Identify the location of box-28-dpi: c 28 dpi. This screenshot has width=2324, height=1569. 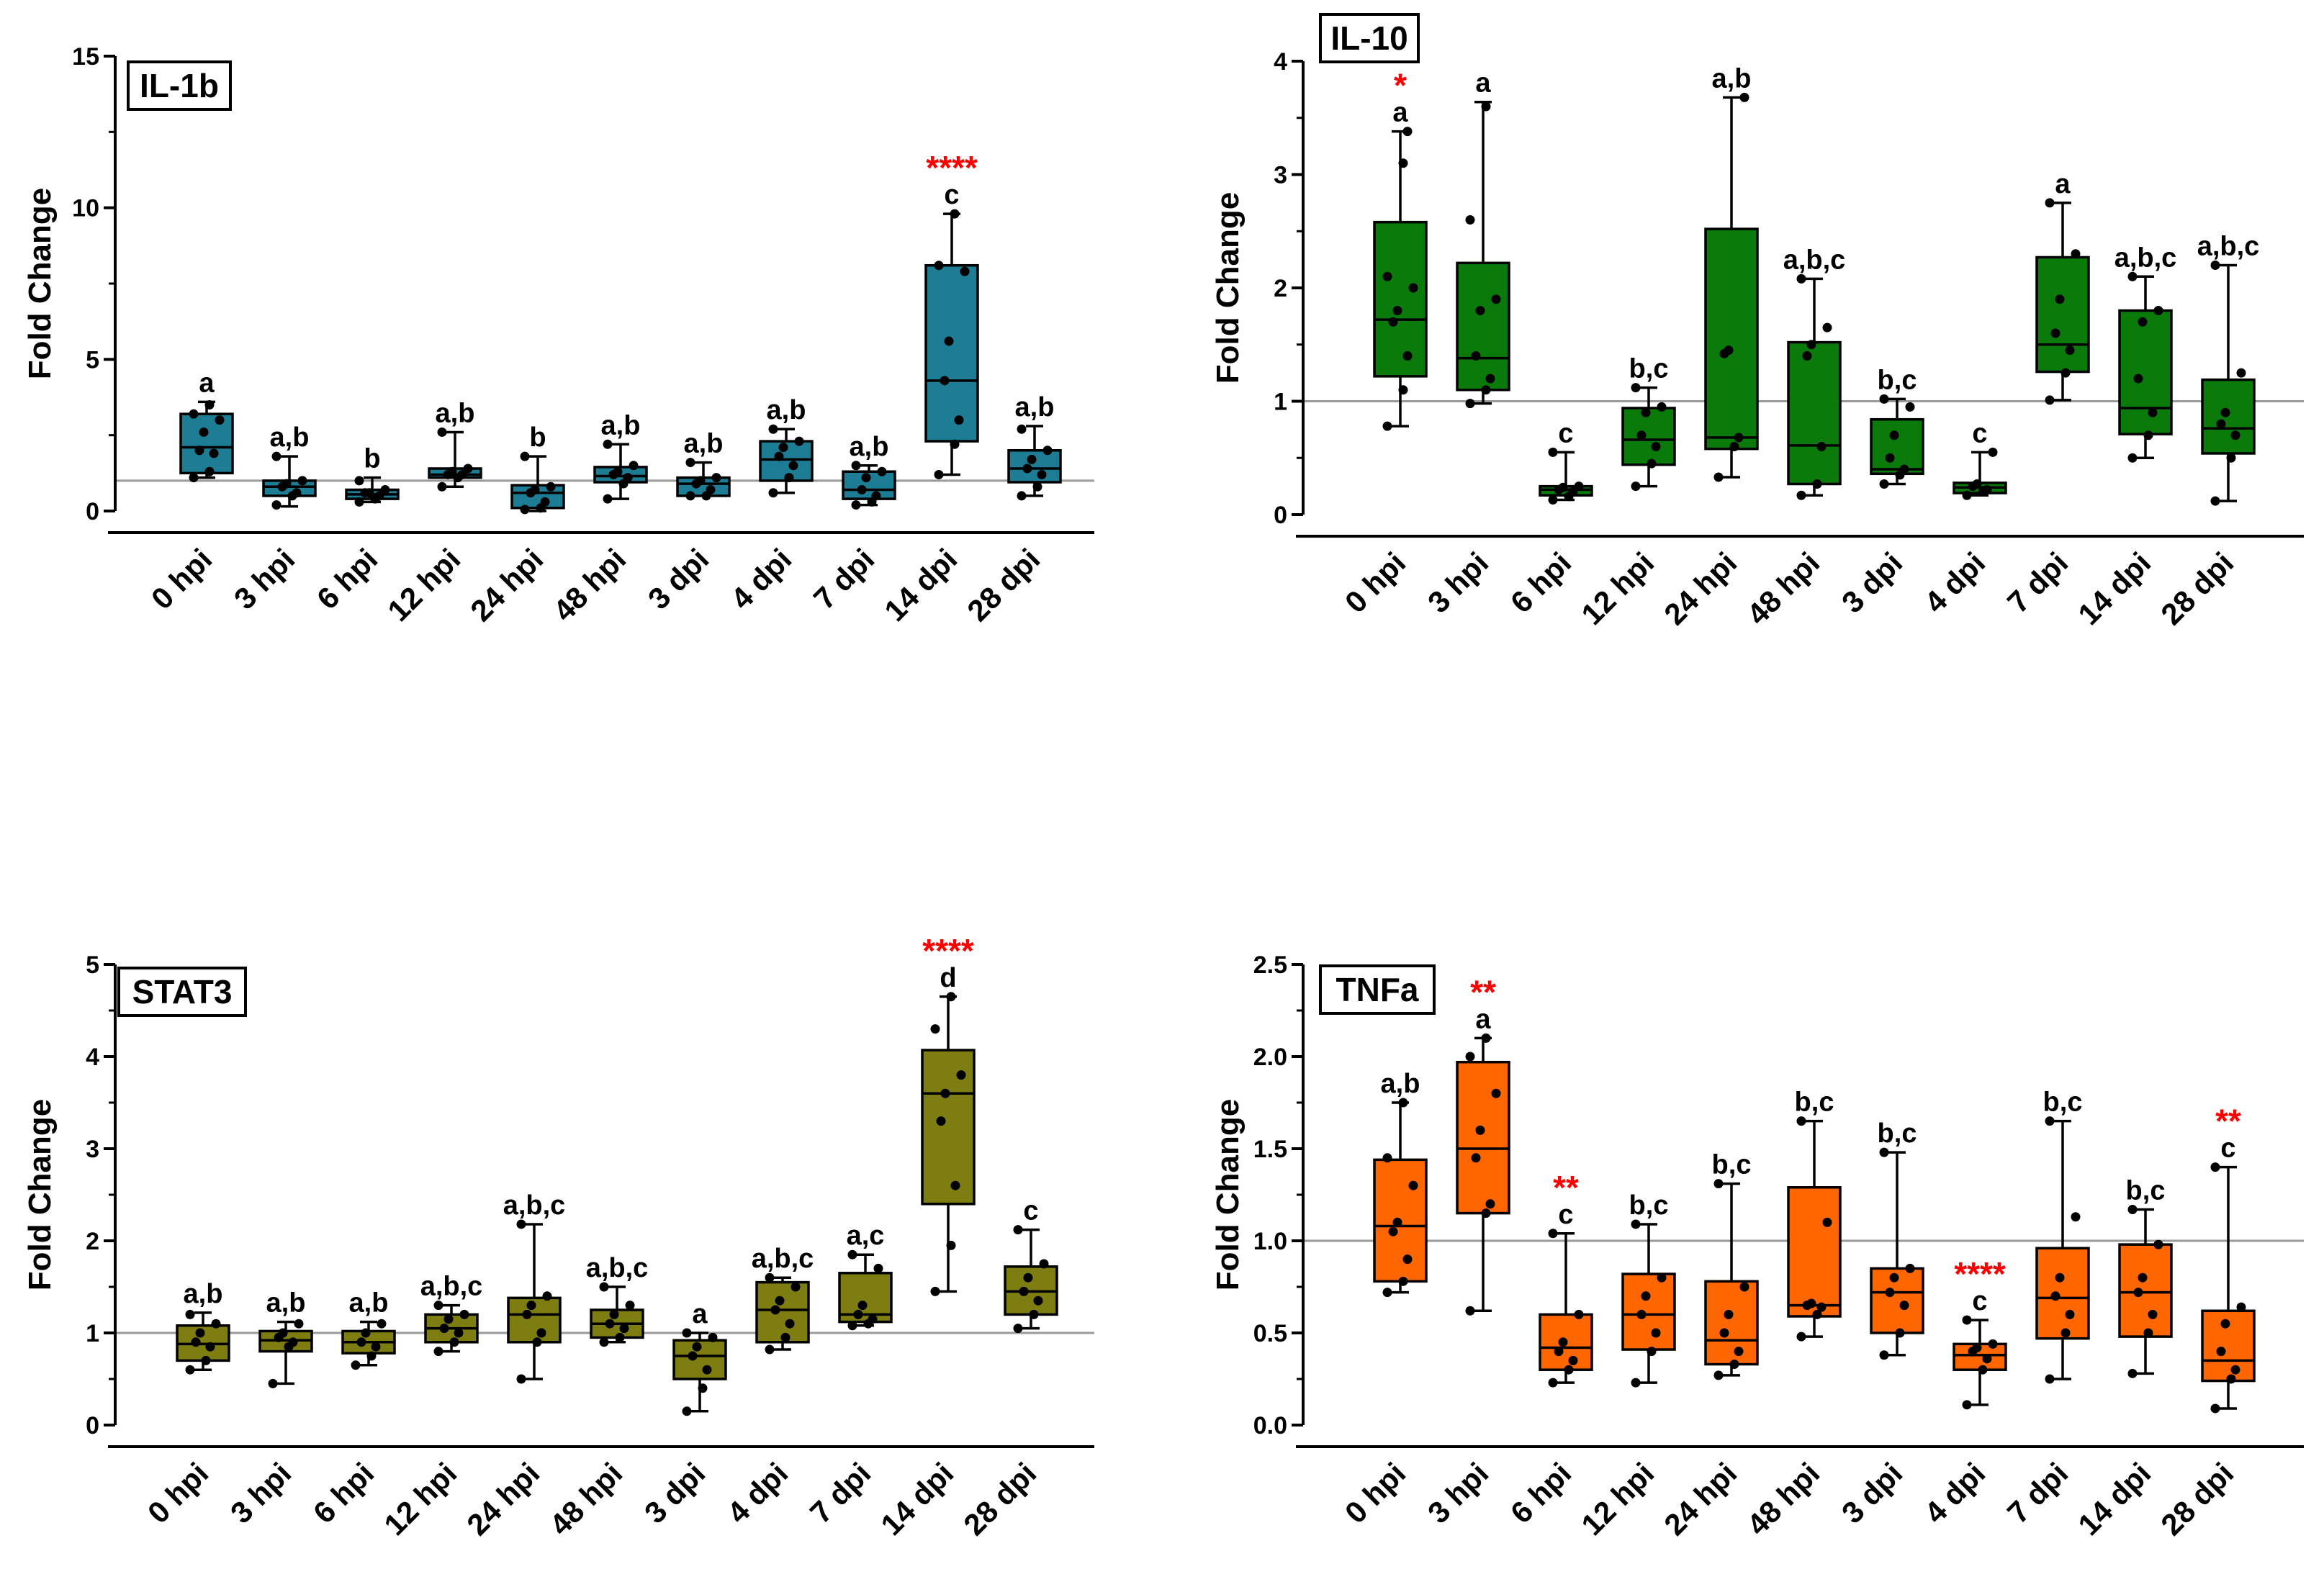
(1007, 1369).